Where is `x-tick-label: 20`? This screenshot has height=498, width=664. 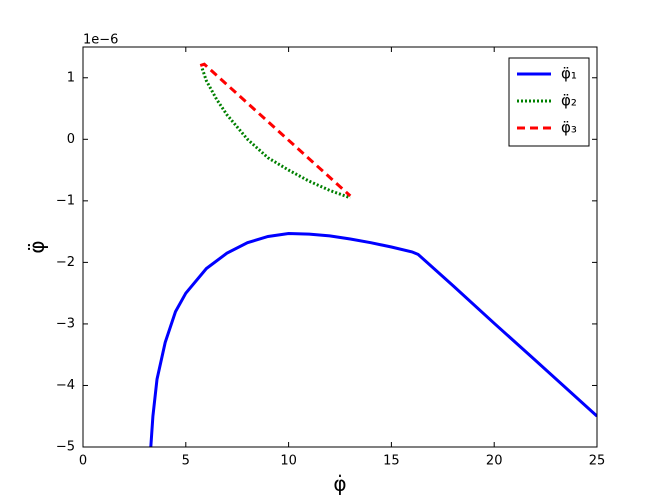
x-tick-label: 20 is located at coordinates (494, 461).